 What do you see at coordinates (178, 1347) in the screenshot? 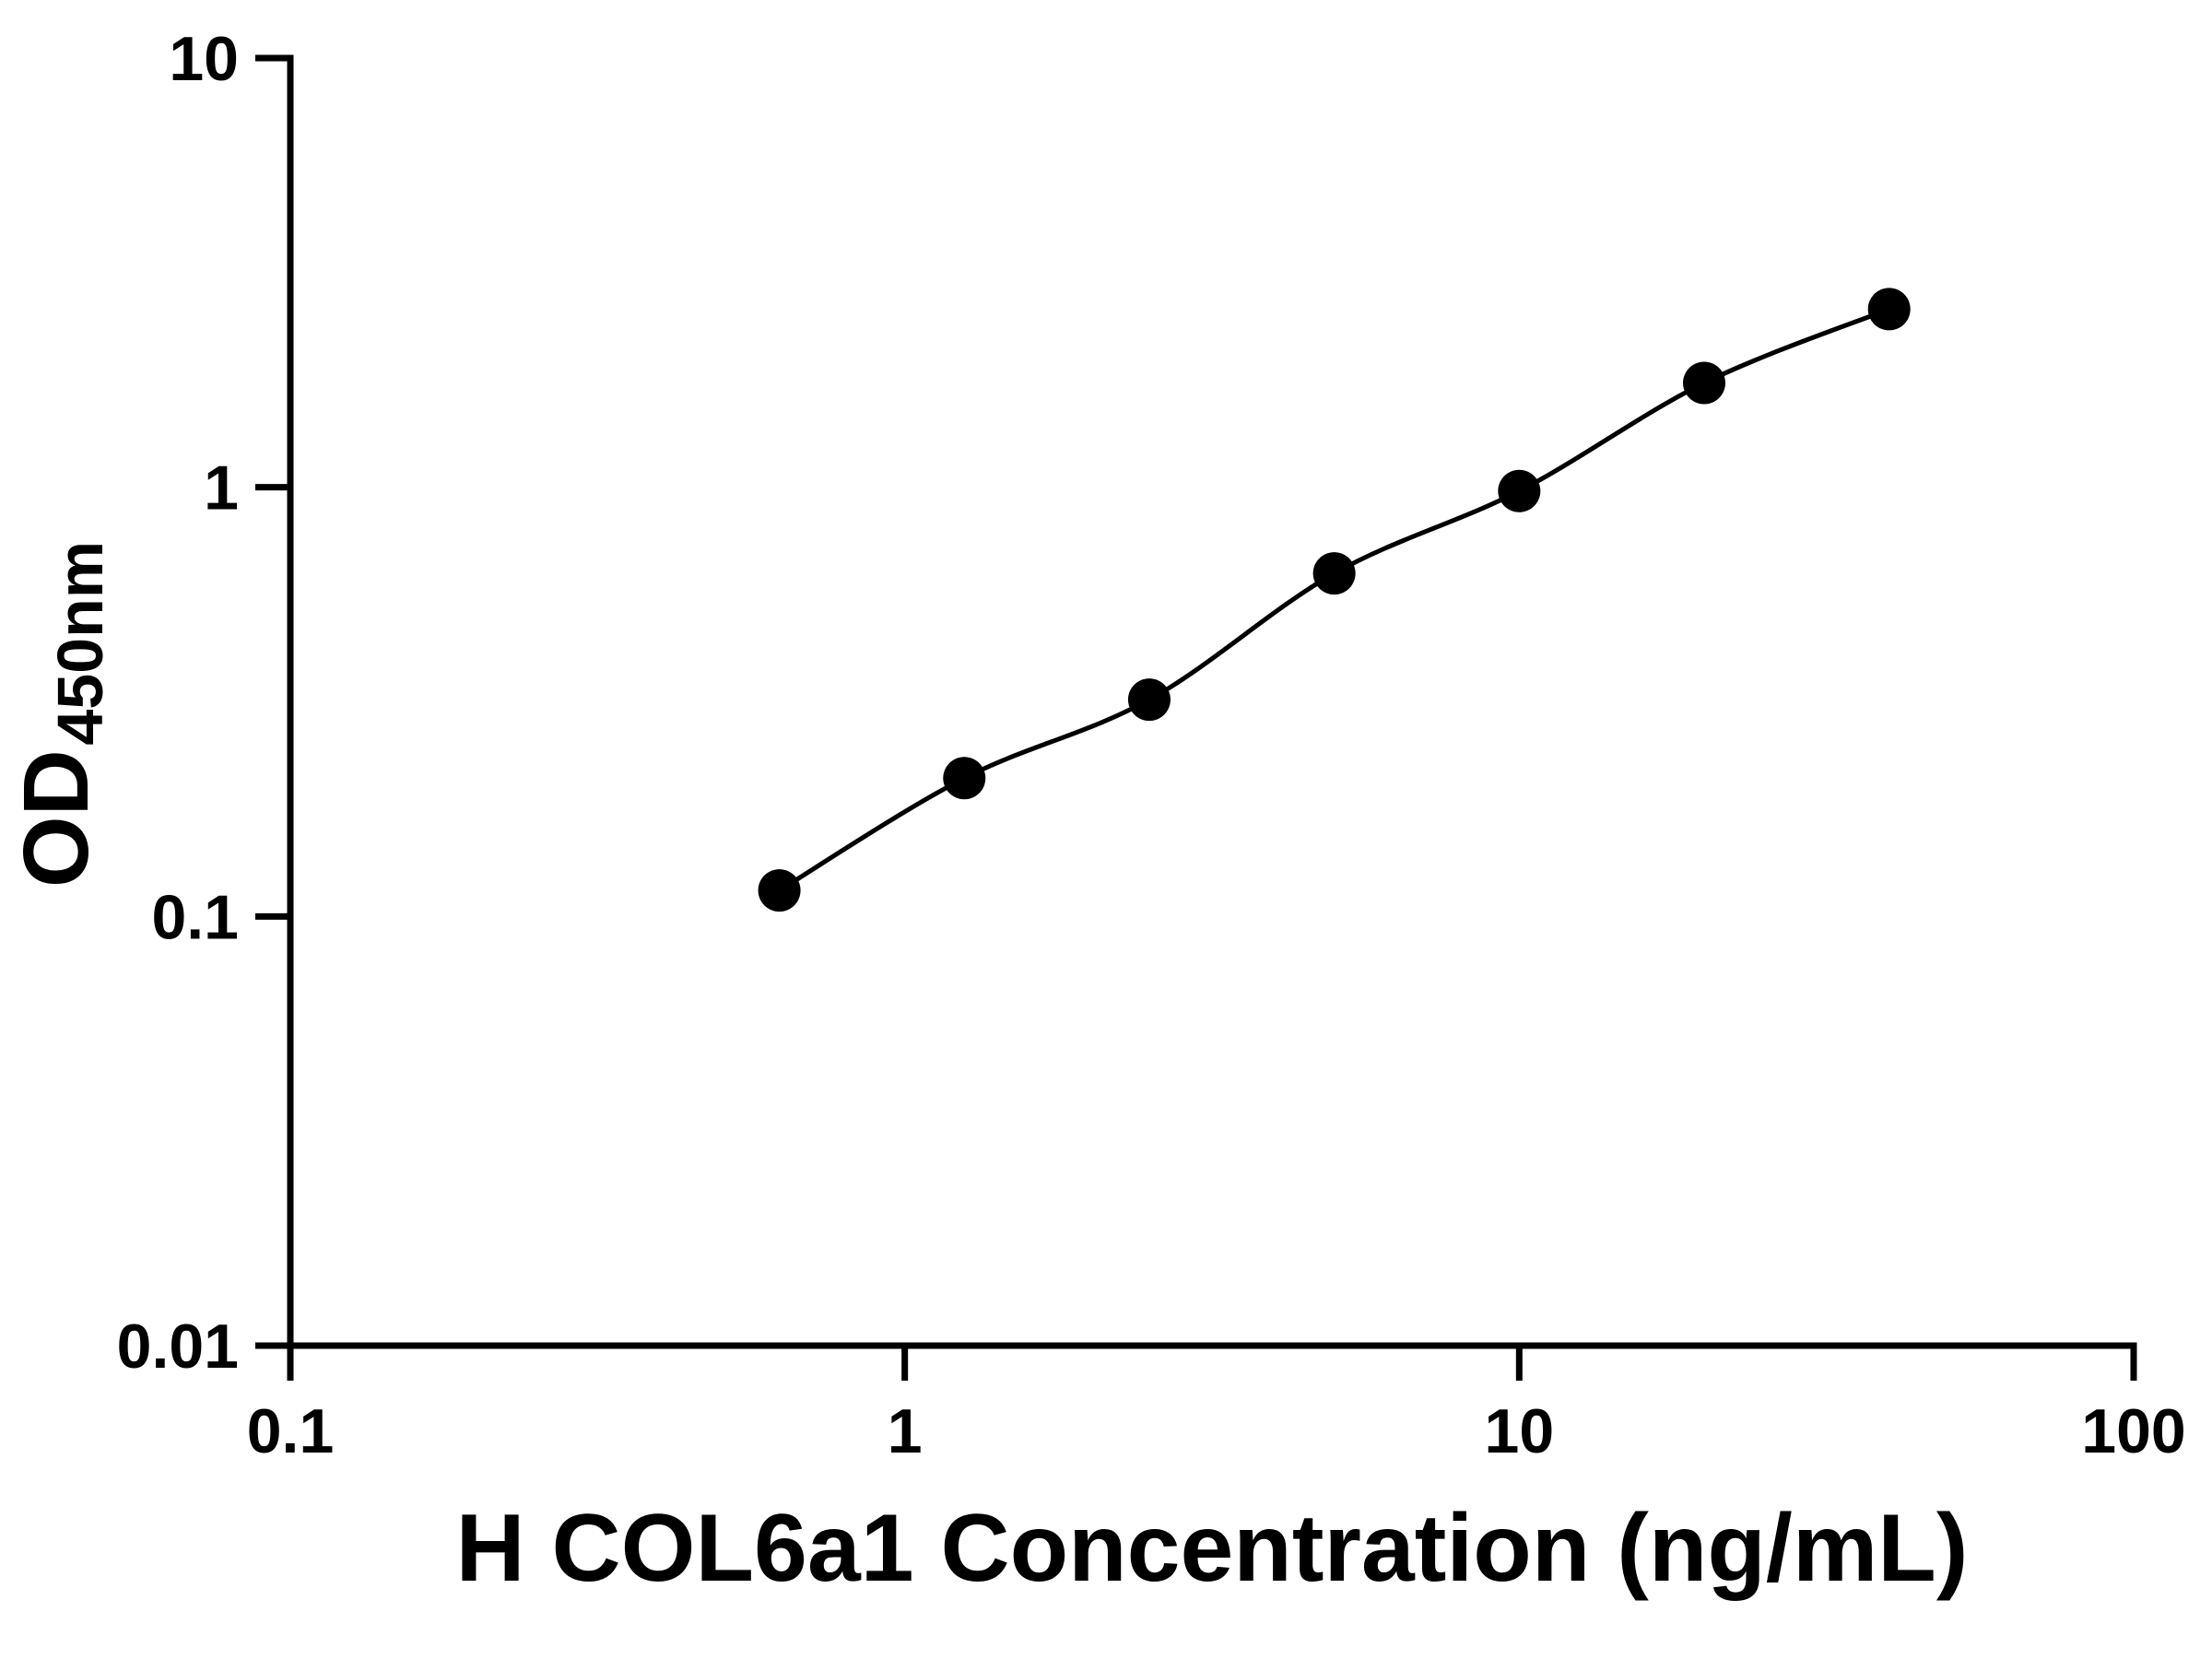
I see `y-tick-label: 0.01` at bounding box center [178, 1347].